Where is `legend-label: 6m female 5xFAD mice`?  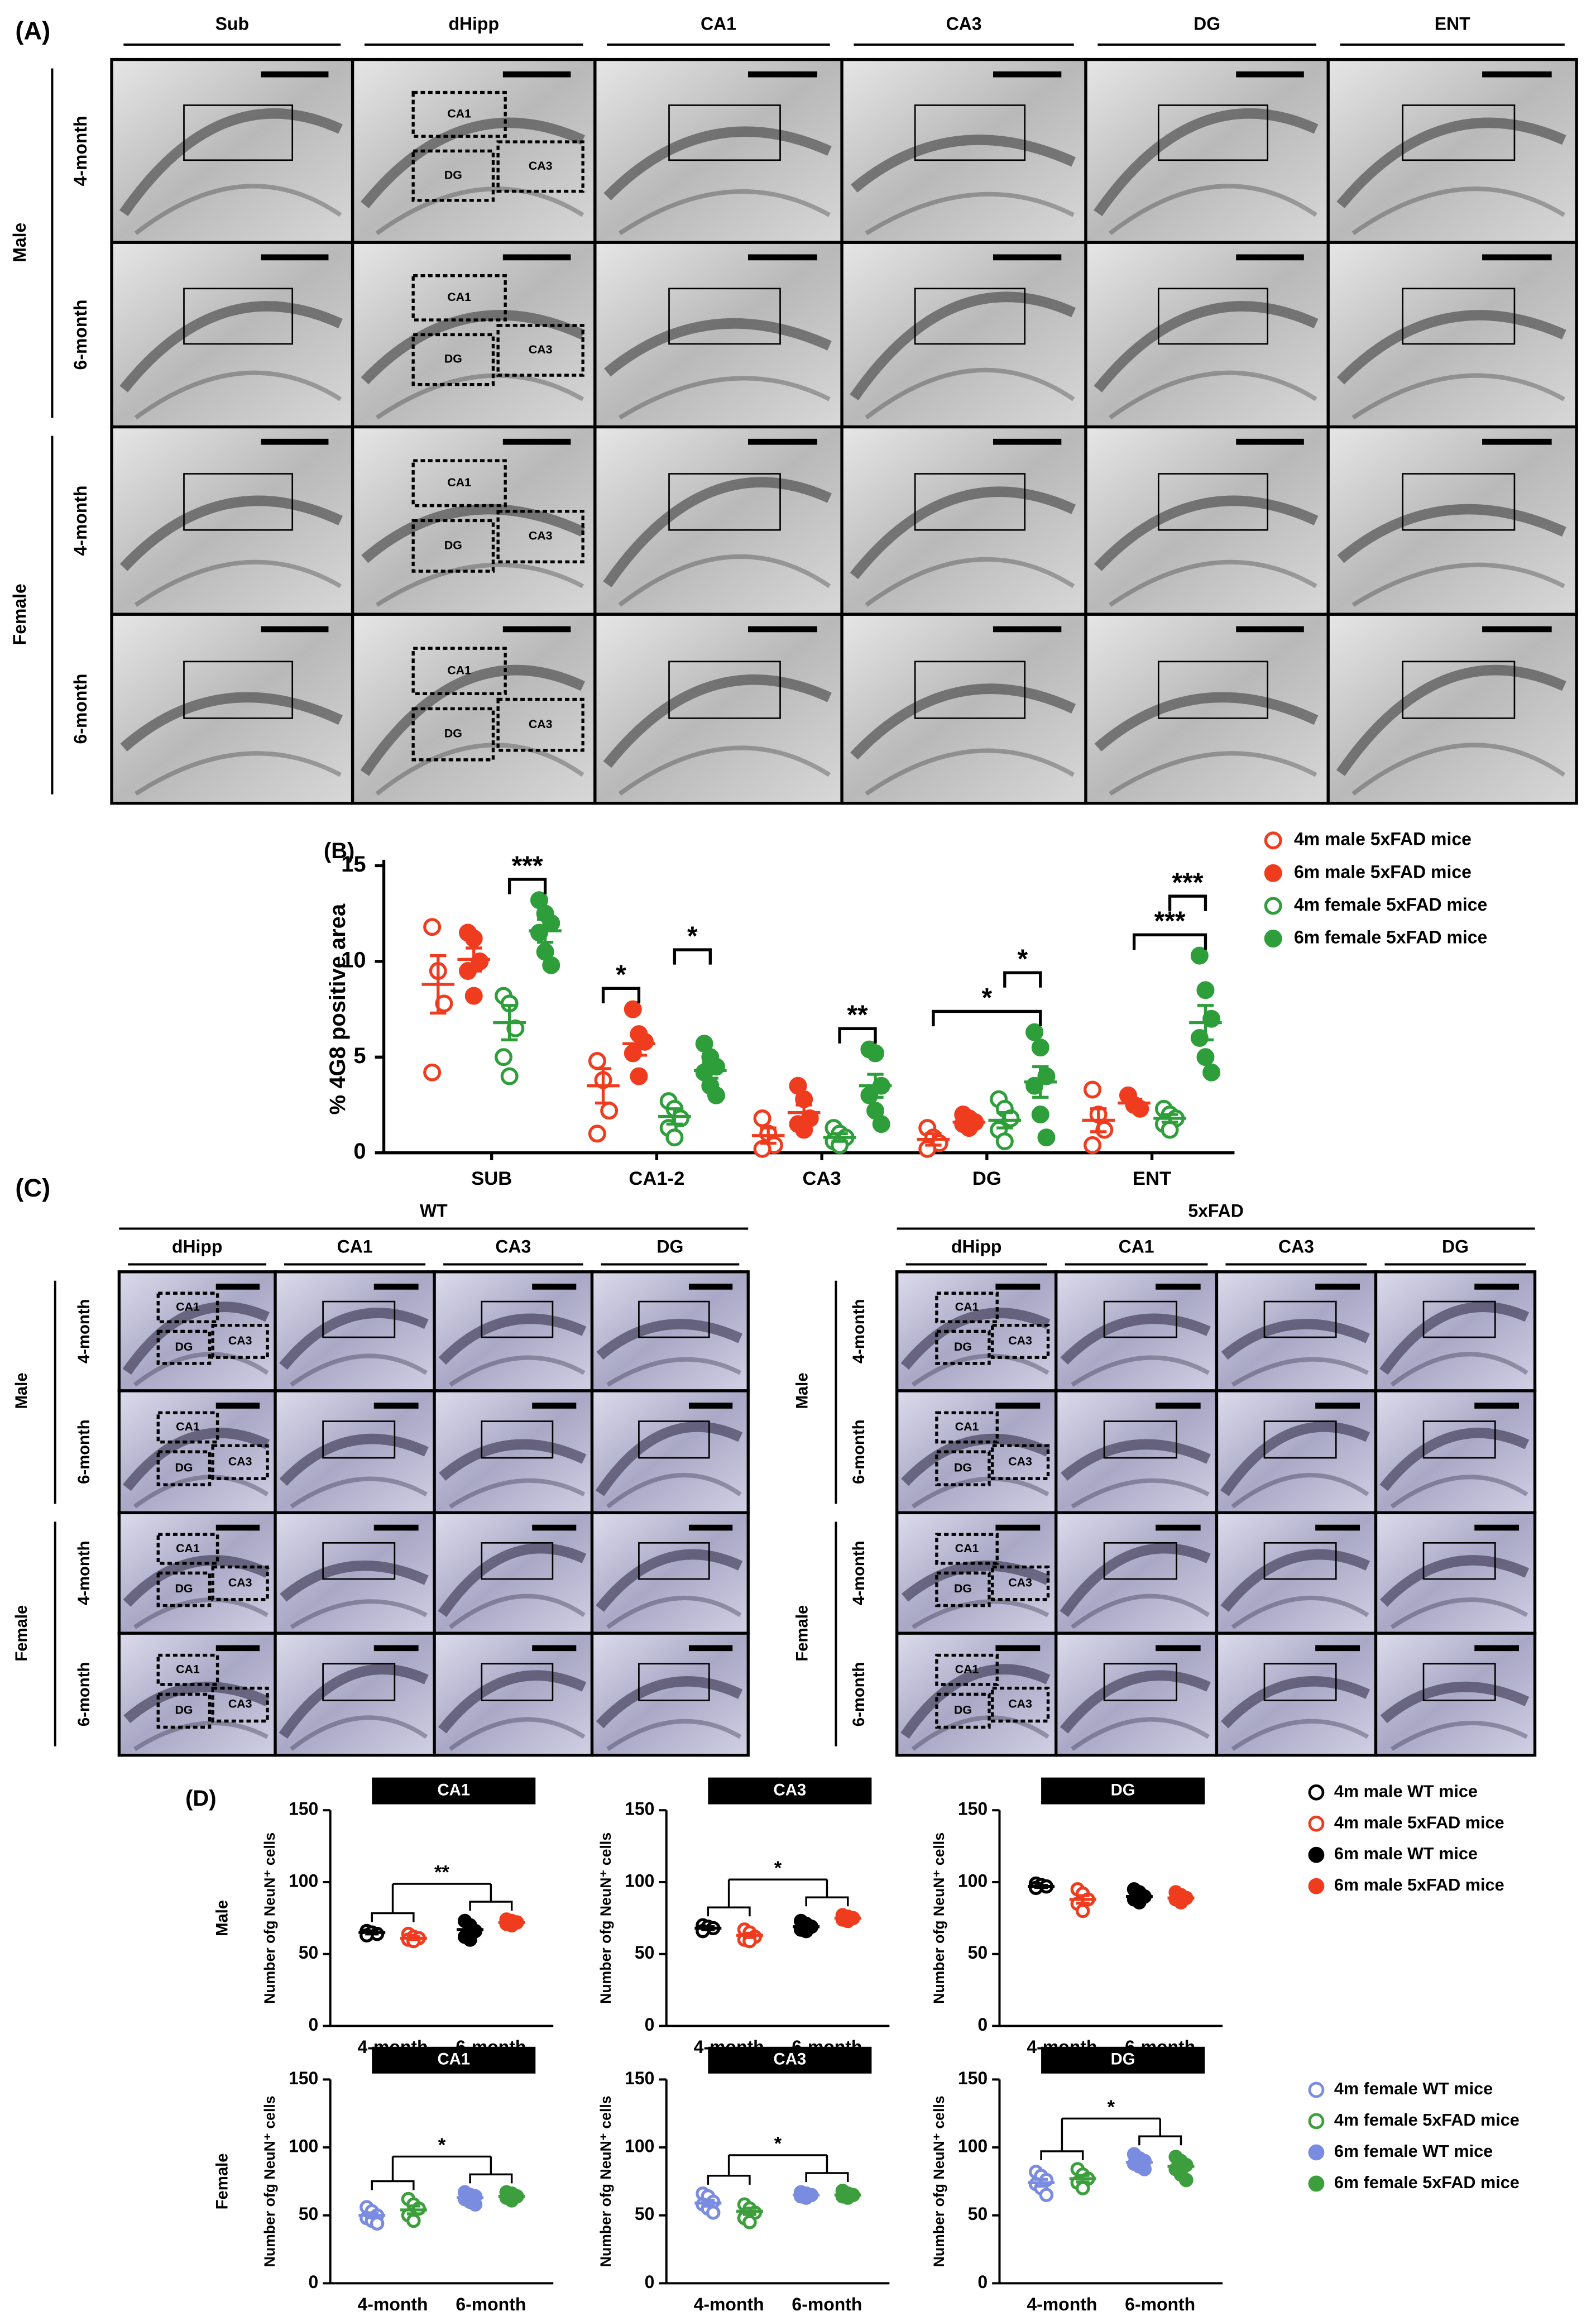
legend-label: 6m female 5xFAD mice is located at coordinates (1390, 937).